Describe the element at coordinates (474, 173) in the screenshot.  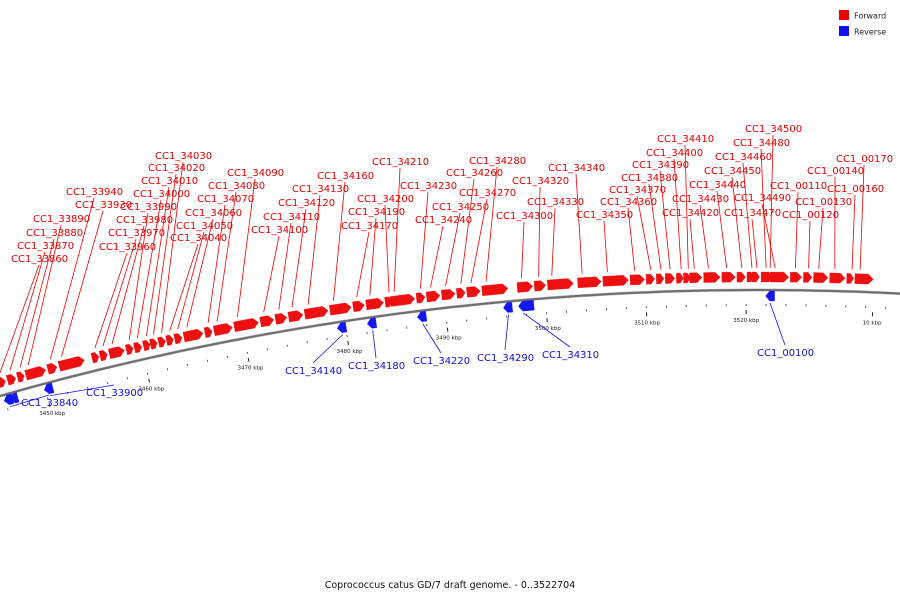
I see `gene-label-forward: CC1_34260` at that location.